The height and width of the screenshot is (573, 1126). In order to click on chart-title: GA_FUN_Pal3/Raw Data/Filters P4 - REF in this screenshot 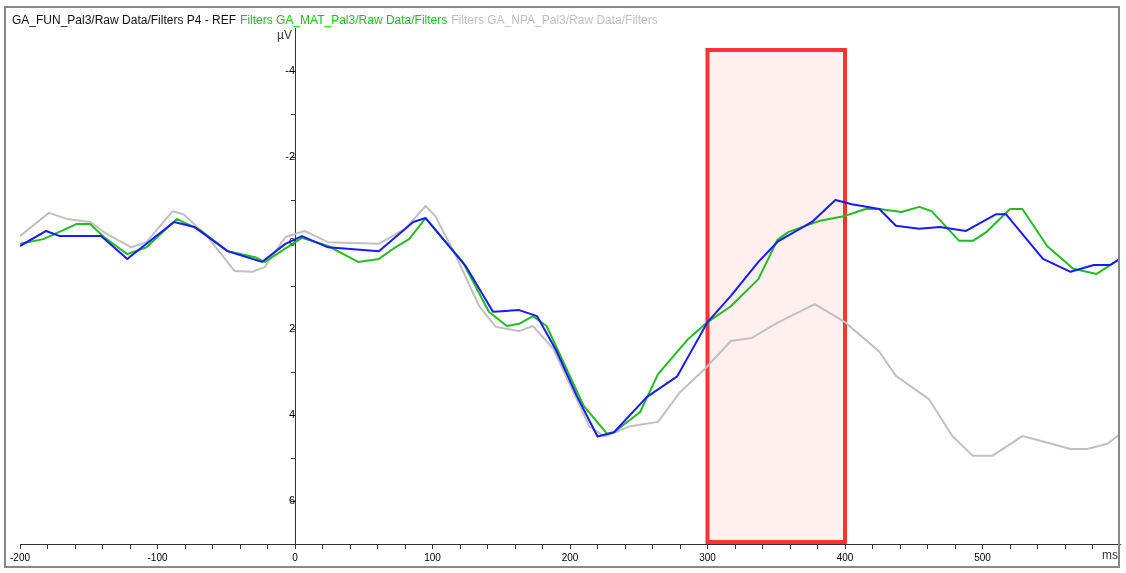, I will do `click(124, 20)`.